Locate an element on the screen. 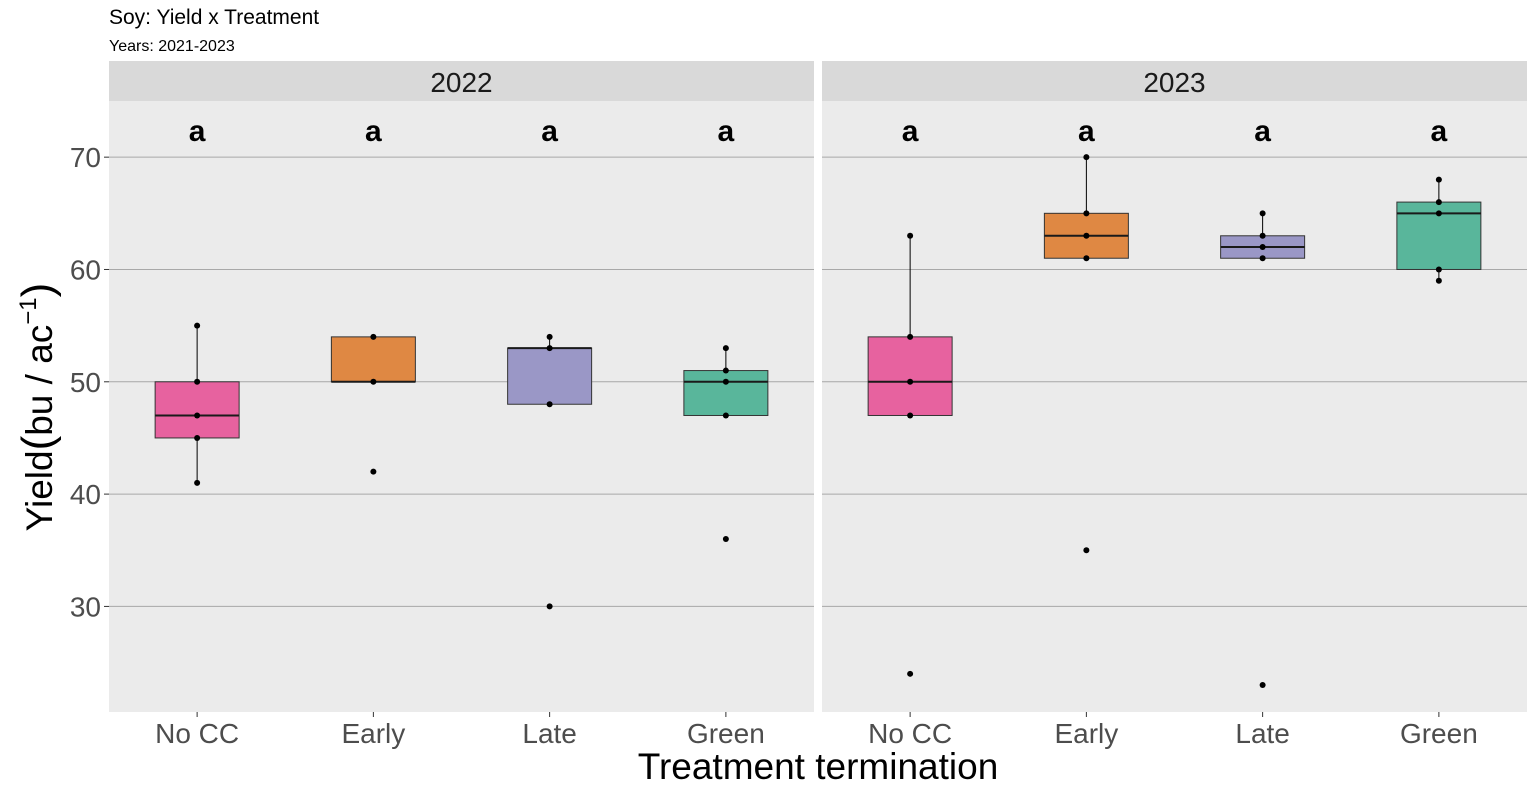  facet-strip-label: 2022 is located at coordinates (461, 82).